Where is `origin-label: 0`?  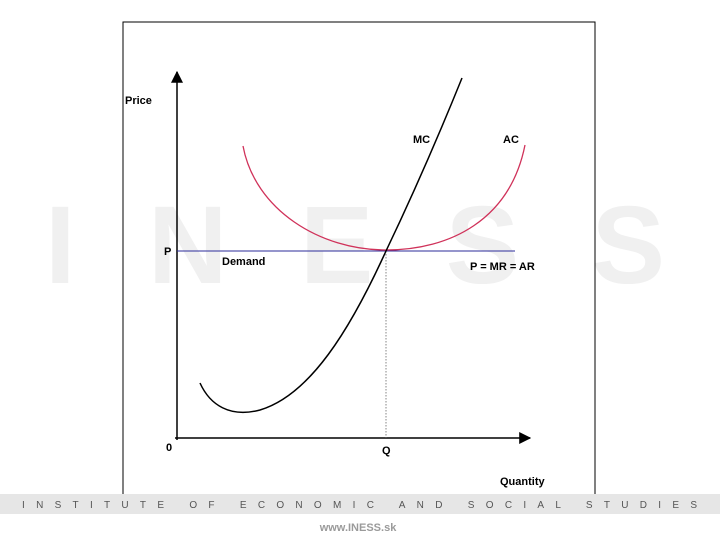 origin-label: 0 is located at coordinates (169, 448).